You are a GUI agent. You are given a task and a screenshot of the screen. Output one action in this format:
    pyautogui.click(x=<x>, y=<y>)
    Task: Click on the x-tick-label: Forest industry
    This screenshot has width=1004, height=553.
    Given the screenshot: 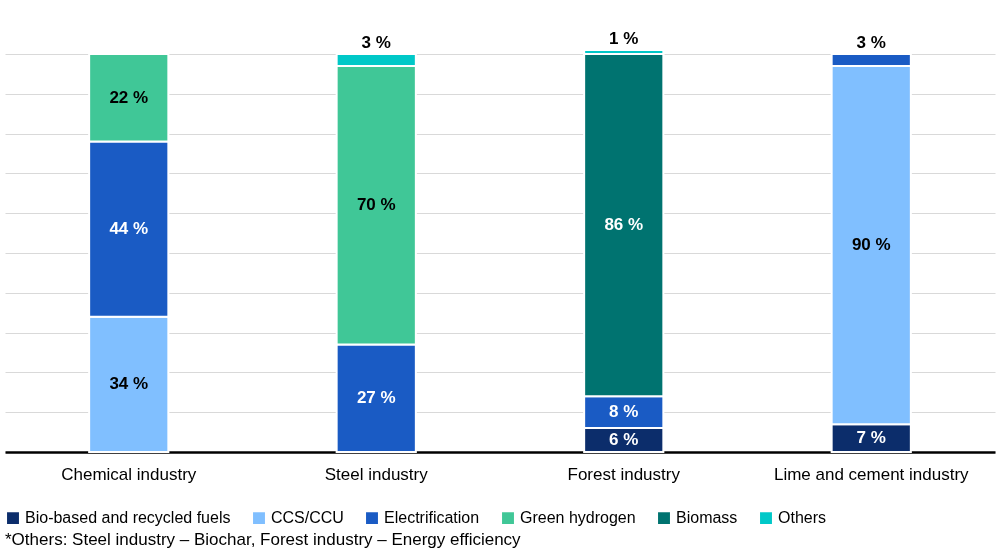 What is the action you would take?
    pyautogui.click(x=624, y=474)
    